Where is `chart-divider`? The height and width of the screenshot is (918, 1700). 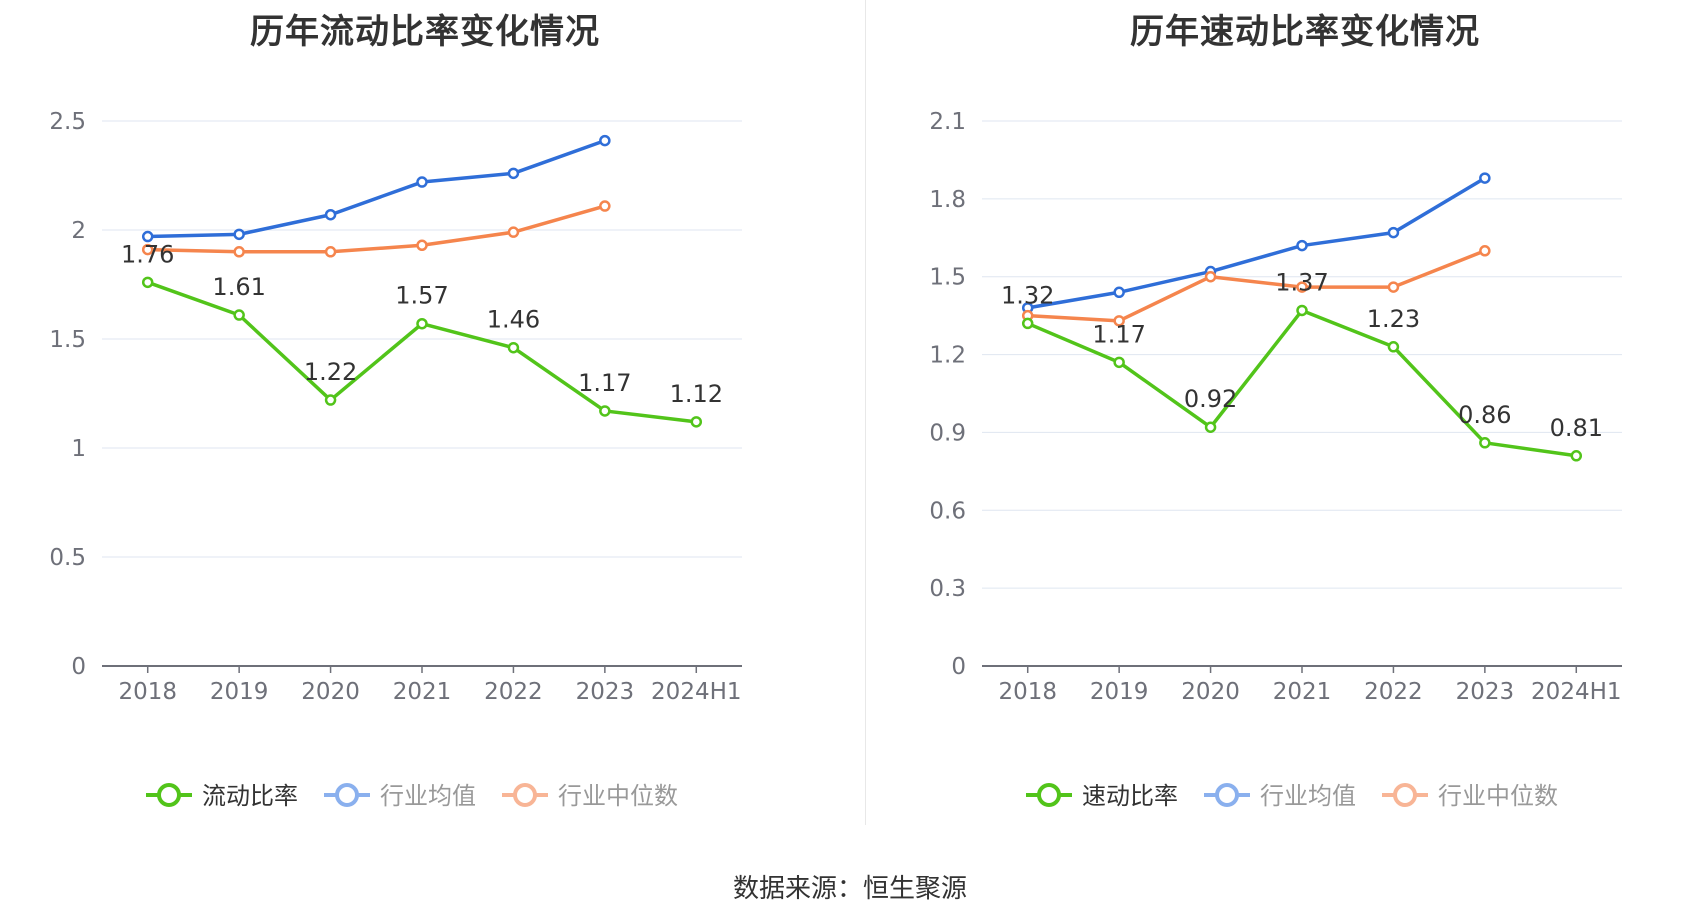 chart-divider is located at coordinates (865, 412).